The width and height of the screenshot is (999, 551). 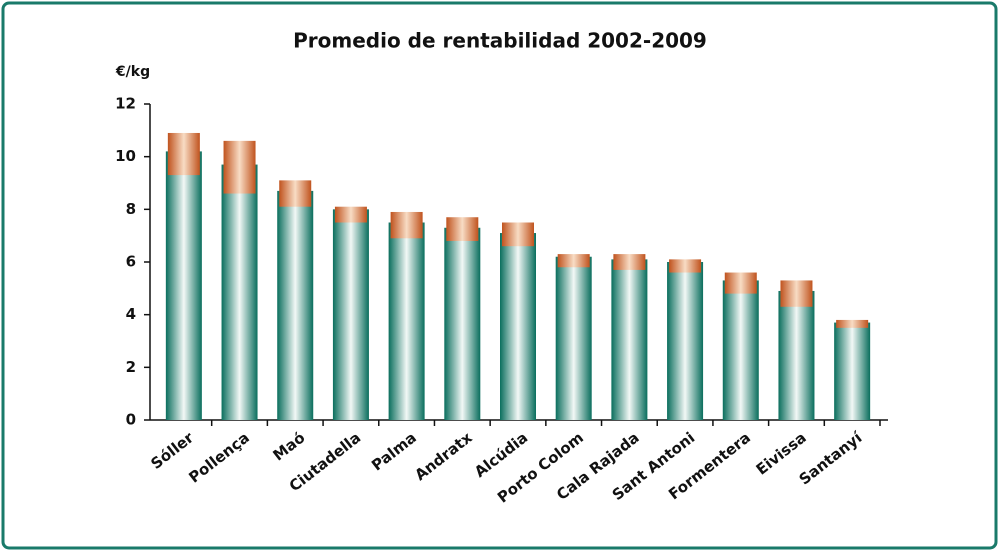 What do you see at coordinates (131, 262) in the screenshot?
I see `y-tick-label: 6` at bounding box center [131, 262].